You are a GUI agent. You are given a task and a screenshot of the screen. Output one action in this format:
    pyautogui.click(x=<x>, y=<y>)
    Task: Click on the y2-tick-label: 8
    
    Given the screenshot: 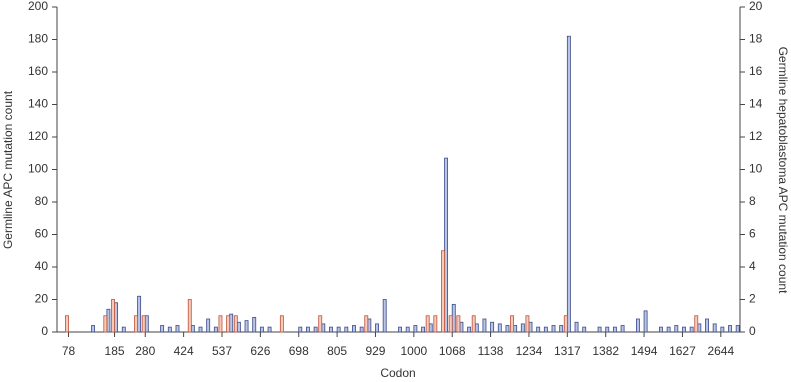 What is the action you would take?
    pyautogui.click(x=752, y=201)
    